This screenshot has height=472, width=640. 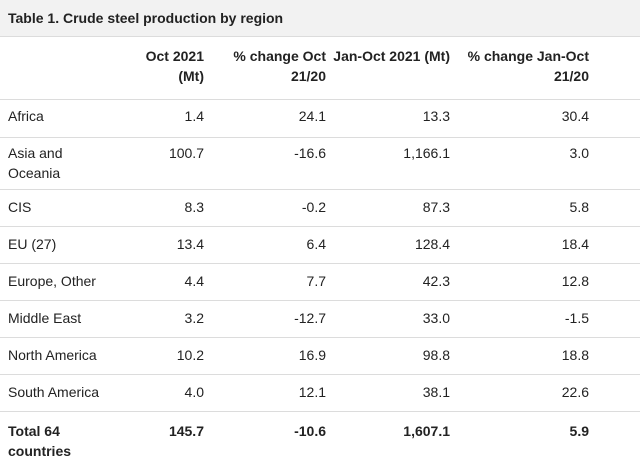 I want to click on table-row: CIS 8.3 -0.2 87.3 5.8, so click(x=320, y=208).